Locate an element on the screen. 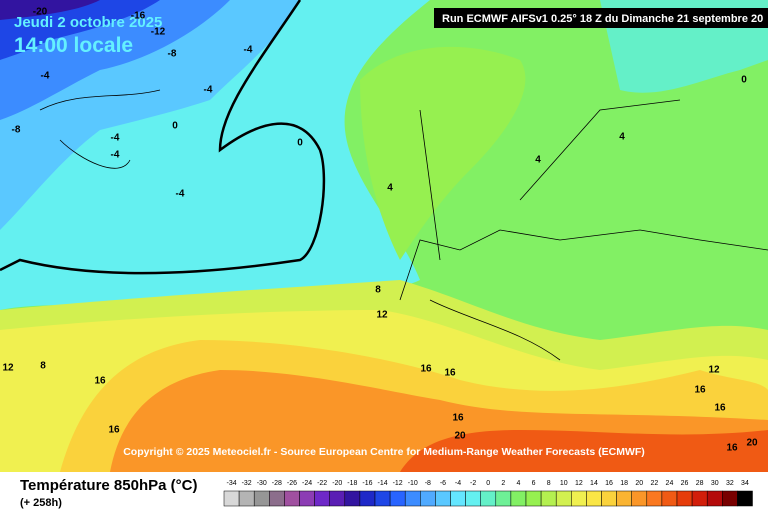 This screenshot has height=512, width=768. legend-tick-label: -6 is located at coordinates (443, 483).